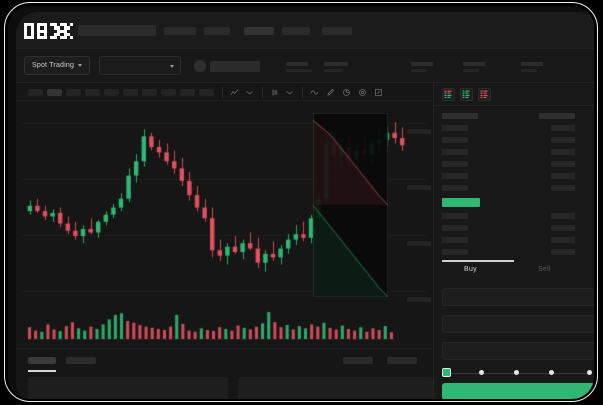 The image size is (603, 405). I want to click on chart-type-icon, so click(274, 92).